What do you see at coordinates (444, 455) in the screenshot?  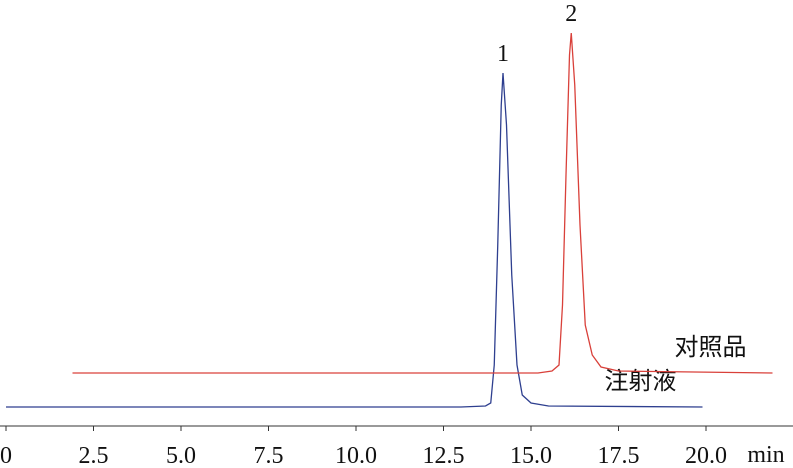 I see `x-tick-label: 12.5` at bounding box center [444, 455].